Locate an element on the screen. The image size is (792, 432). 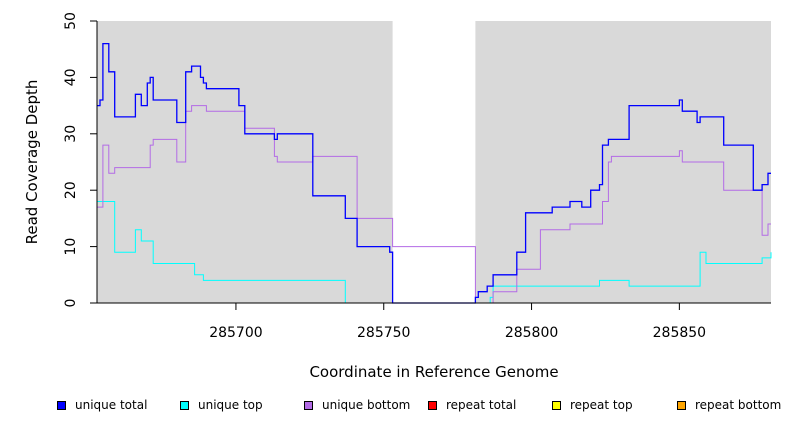
x-tick-label: 285800 is located at coordinates (531, 333).